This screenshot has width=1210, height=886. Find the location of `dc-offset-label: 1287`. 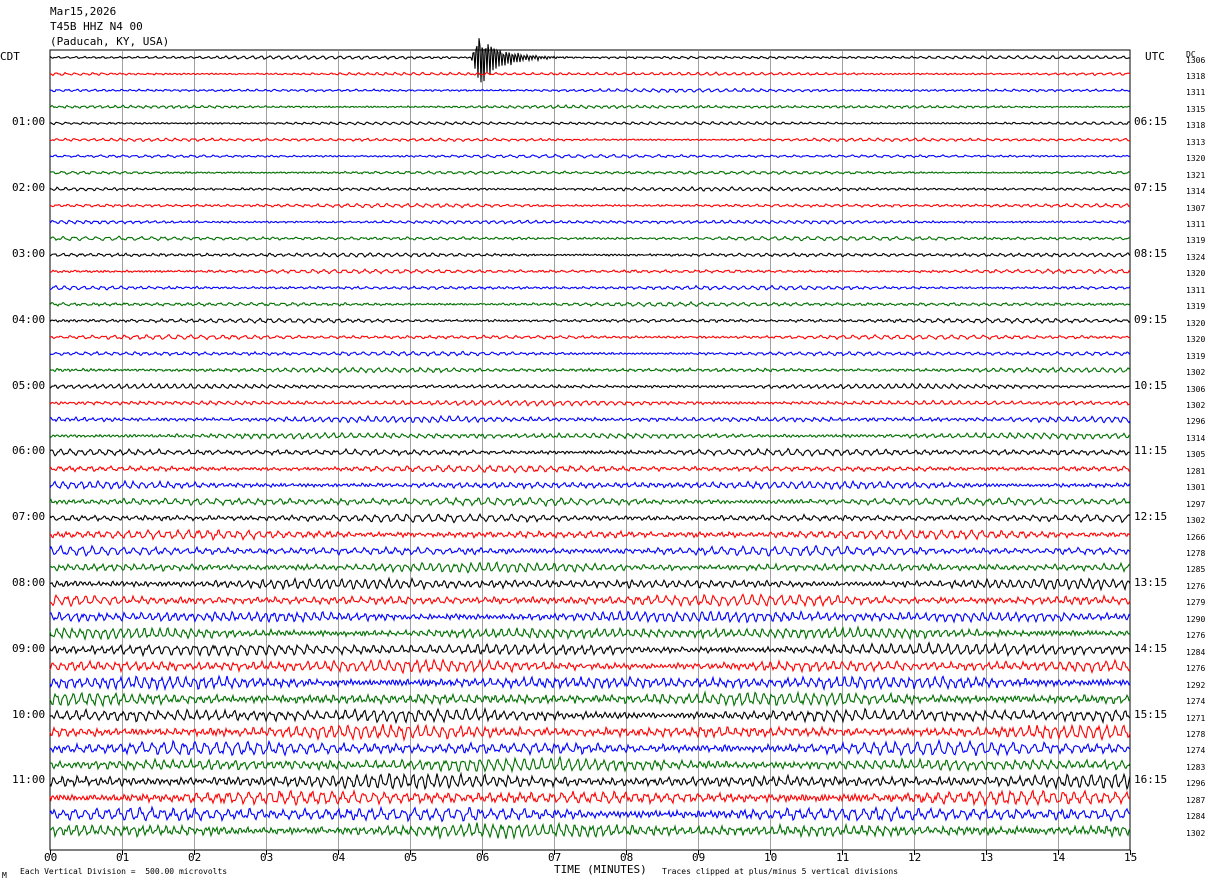

dc-offset-label: 1287 is located at coordinates (1196, 800).